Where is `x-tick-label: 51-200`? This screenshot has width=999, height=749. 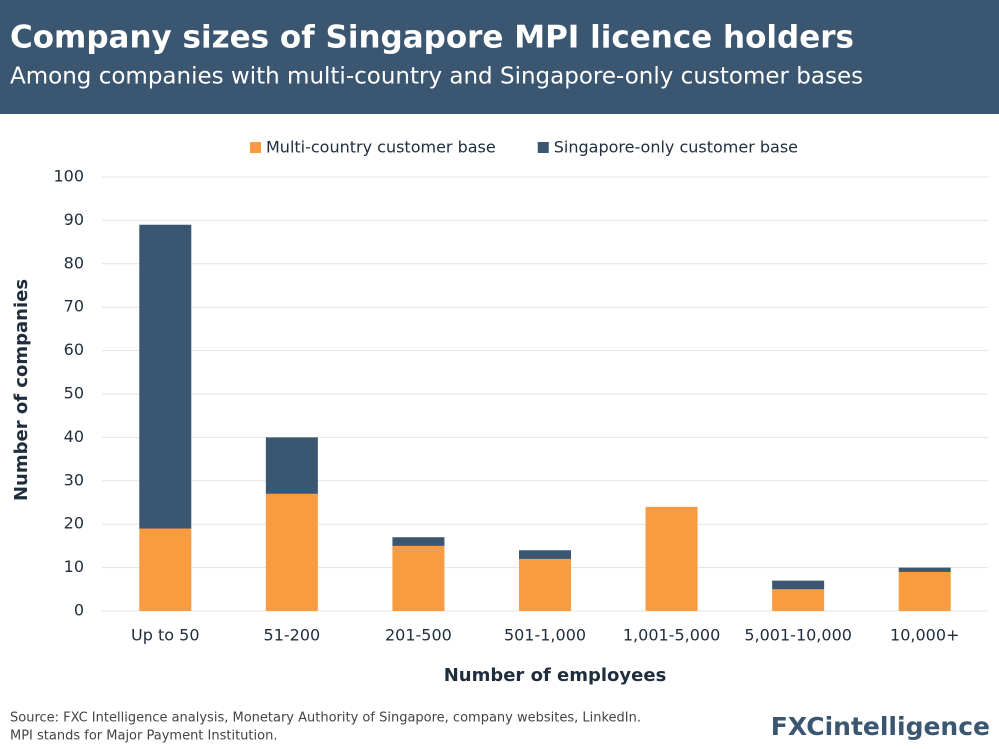
x-tick-label: 51-200 is located at coordinates (292, 635).